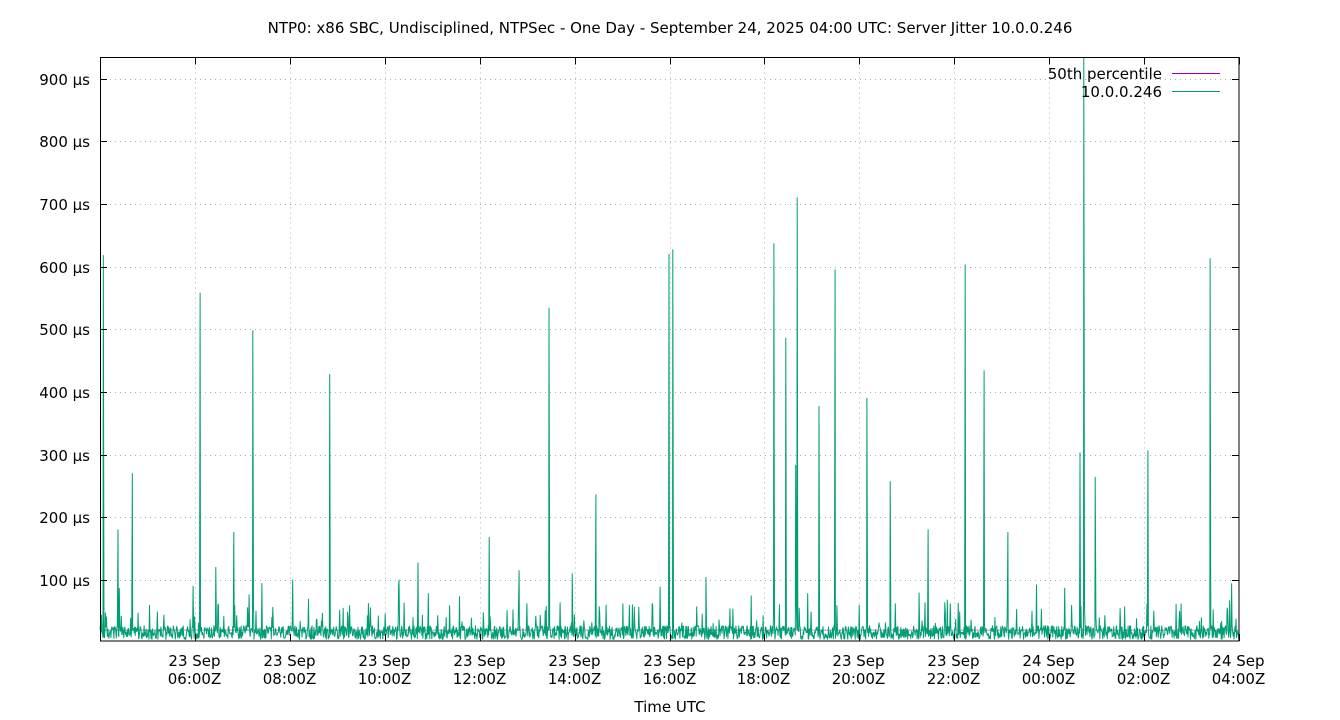 The height and width of the screenshot is (720, 1340). I want to click on x-tick-label-time: 08:00Z, so click(290, 679).